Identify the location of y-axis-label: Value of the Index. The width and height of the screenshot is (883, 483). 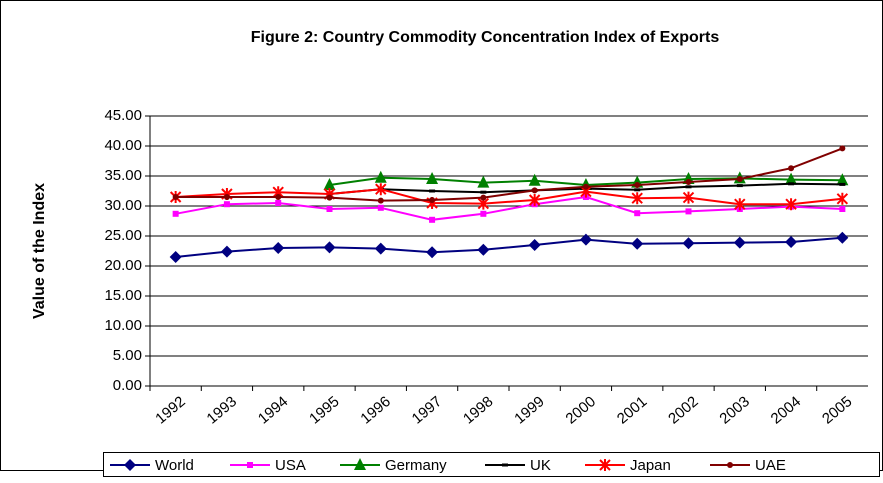
(39, 251).